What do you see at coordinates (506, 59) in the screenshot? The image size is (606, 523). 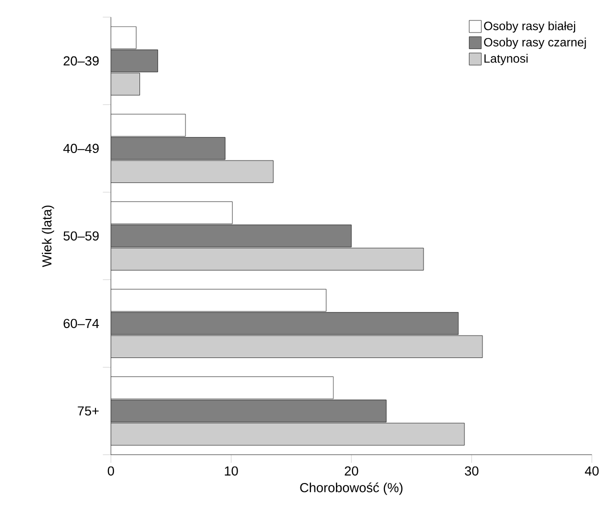 I see `legend-label: Latynosi` at bounding box center [506, 59].